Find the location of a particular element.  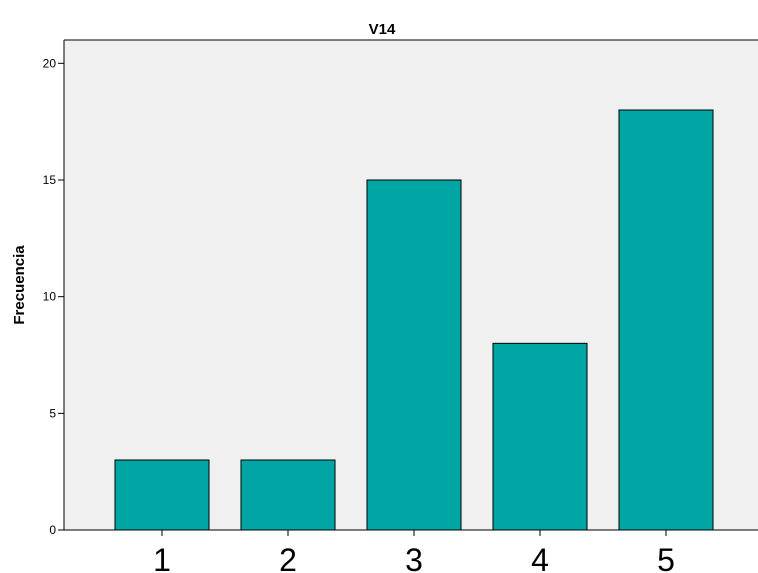

y-axis-label: Frecuencia is located at coordinates (19, 285).